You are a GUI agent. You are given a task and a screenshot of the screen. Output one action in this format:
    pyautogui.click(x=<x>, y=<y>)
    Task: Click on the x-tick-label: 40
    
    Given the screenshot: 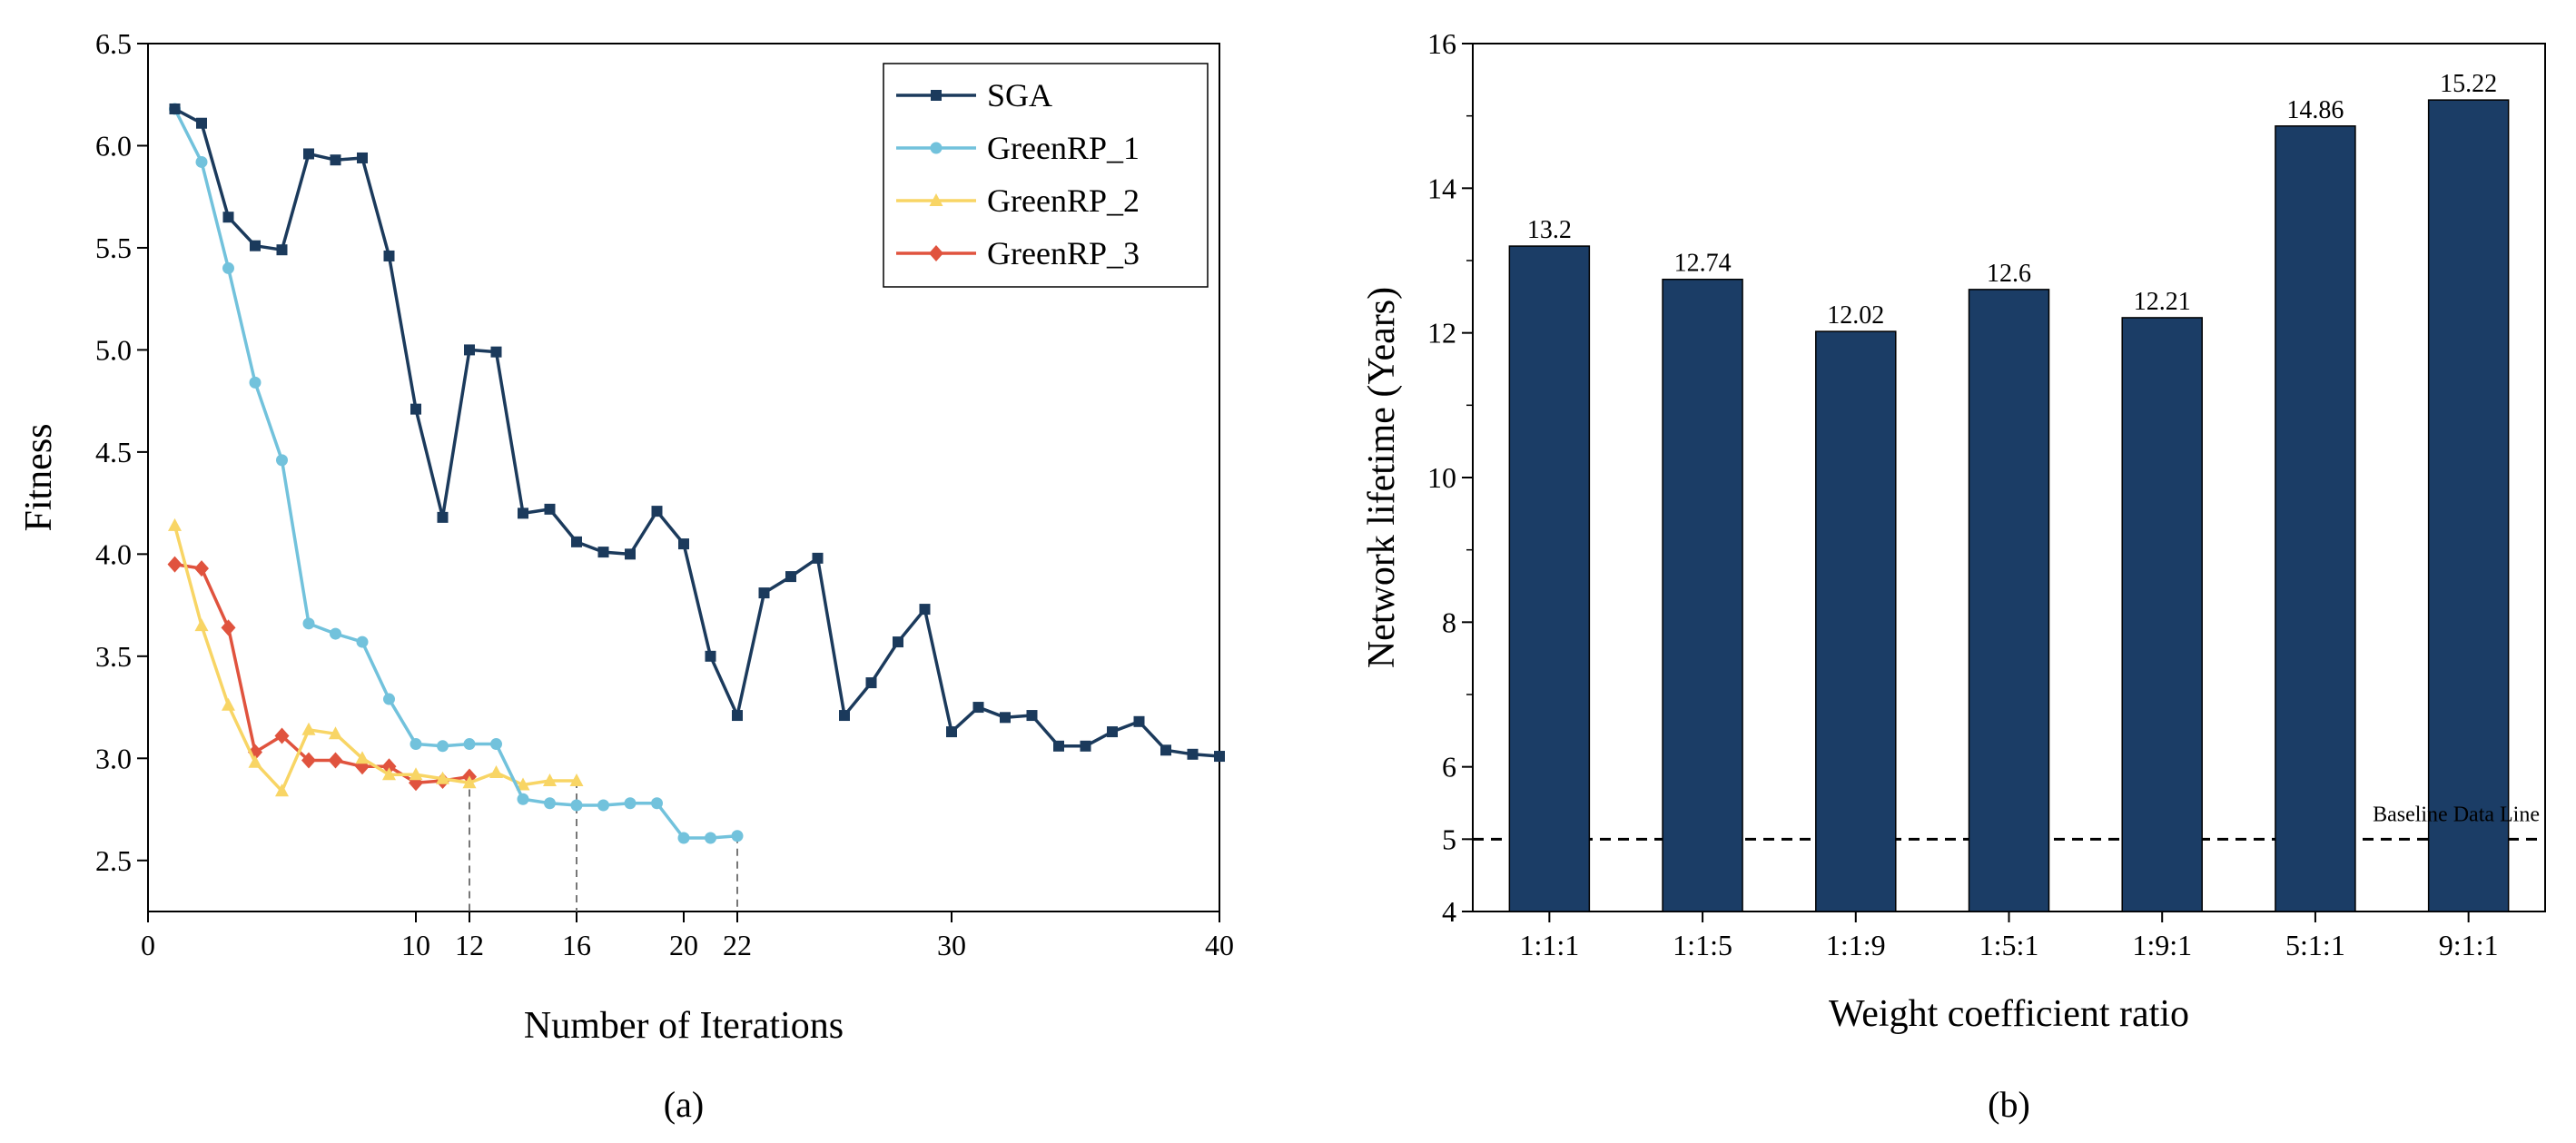 What is the action you would take?
    pyautogui.click(x=1219, y=945)
    